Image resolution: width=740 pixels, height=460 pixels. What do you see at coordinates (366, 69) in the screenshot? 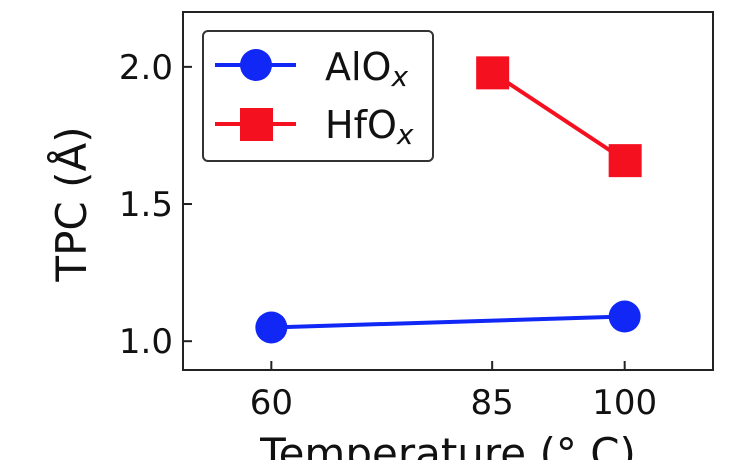
I see `legend-label-alox: AlOx` at bounding box center [366, 69].